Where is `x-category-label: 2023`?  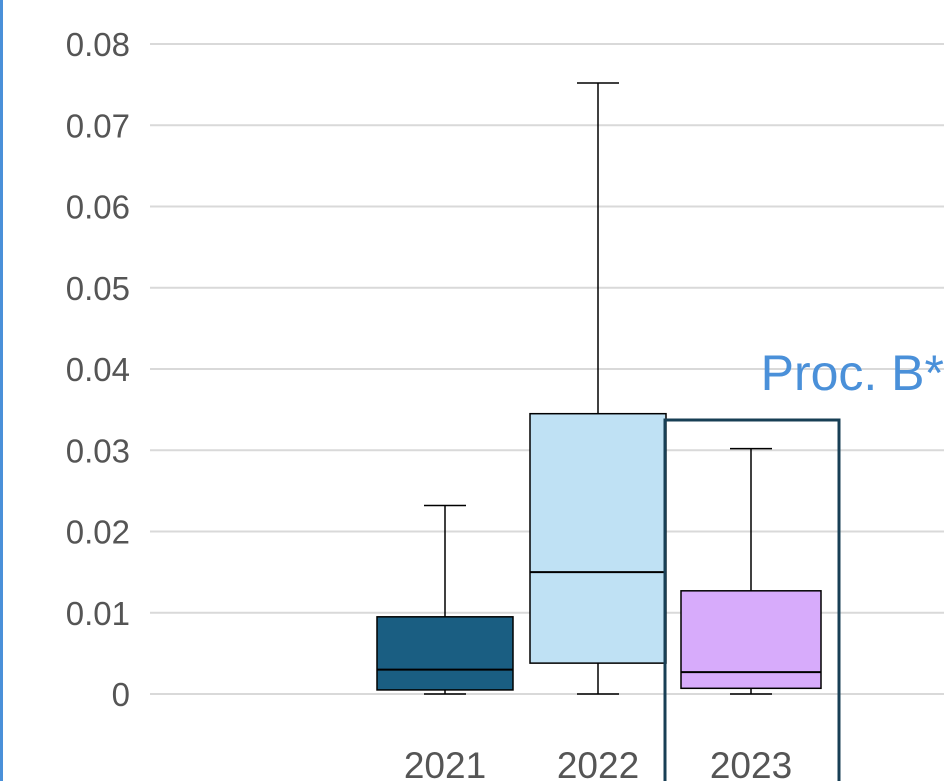
x-category-label: 2023 is located at coordinates (751, 763).